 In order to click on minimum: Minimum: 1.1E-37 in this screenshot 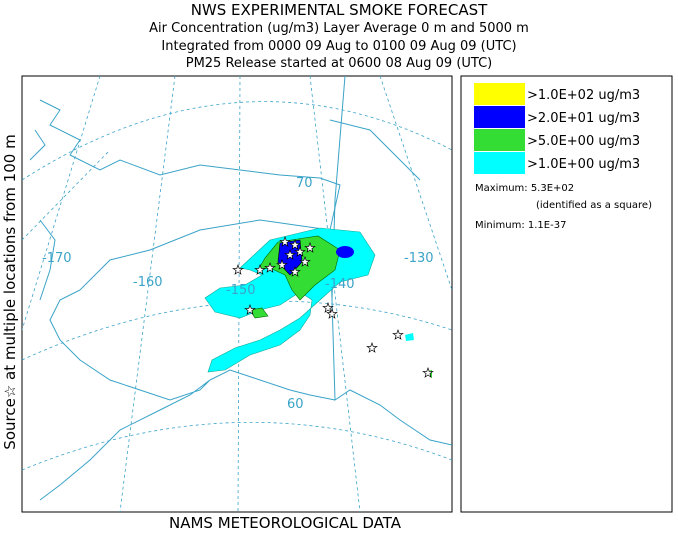, I will do `click(520, 225)`.